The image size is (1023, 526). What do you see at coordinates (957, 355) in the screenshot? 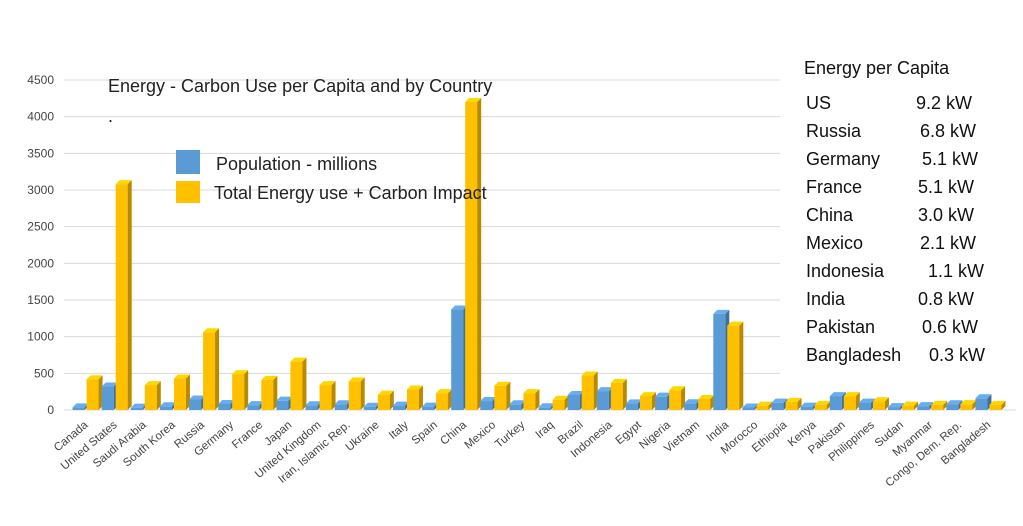
I see `panel-row-value: 0.3 kW` at bounding box center [957, 355].